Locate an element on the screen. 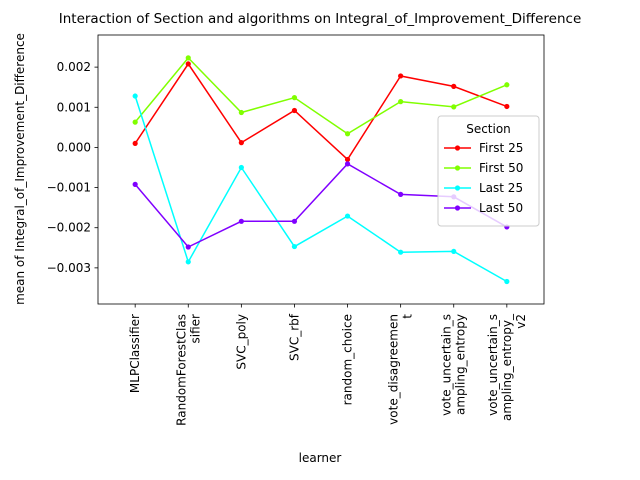 The width and height of the screenshot is (640, 480). y-tick-label: 0.002 is located at coordinates (74, 67).